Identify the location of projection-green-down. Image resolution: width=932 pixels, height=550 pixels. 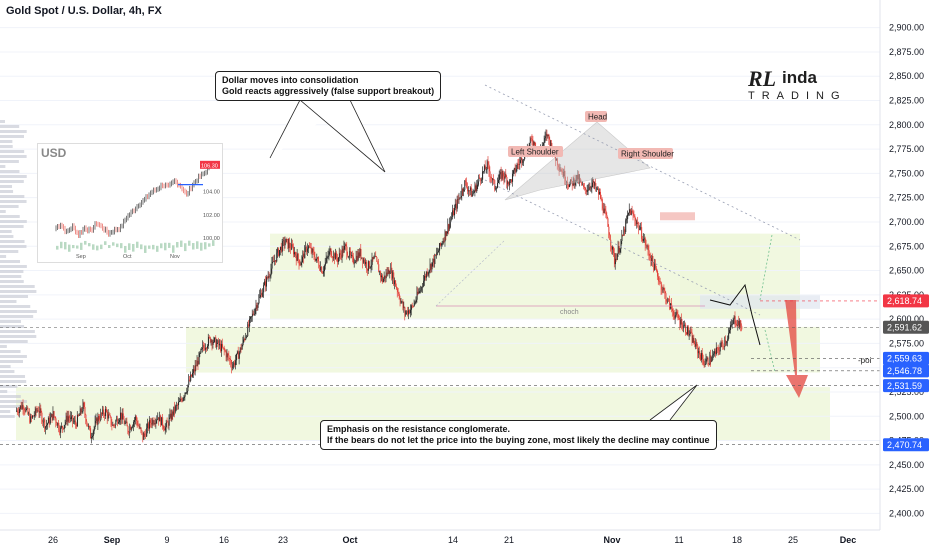
(770, 351).